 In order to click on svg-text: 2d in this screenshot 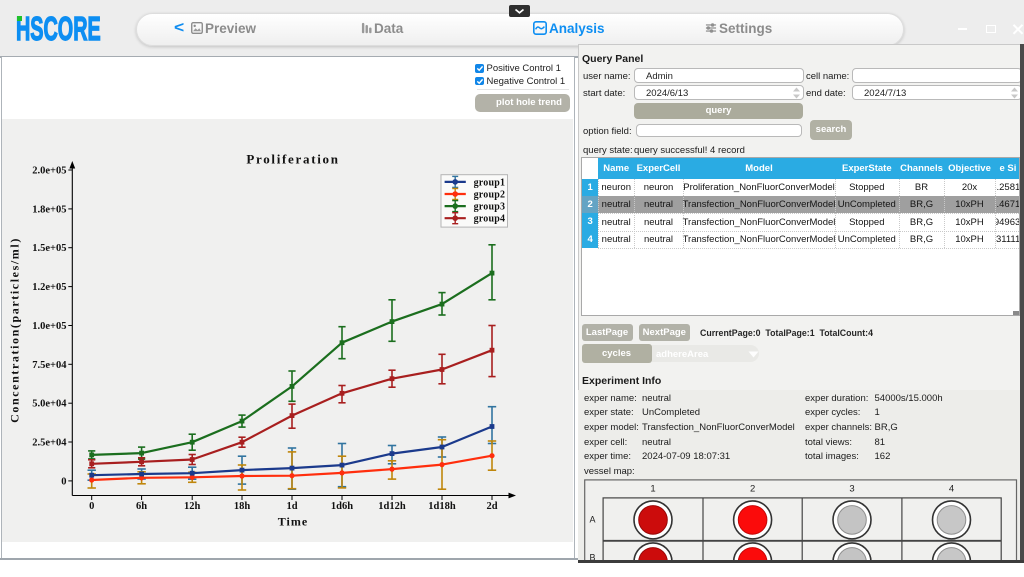, I will do `click(491, 506)`.